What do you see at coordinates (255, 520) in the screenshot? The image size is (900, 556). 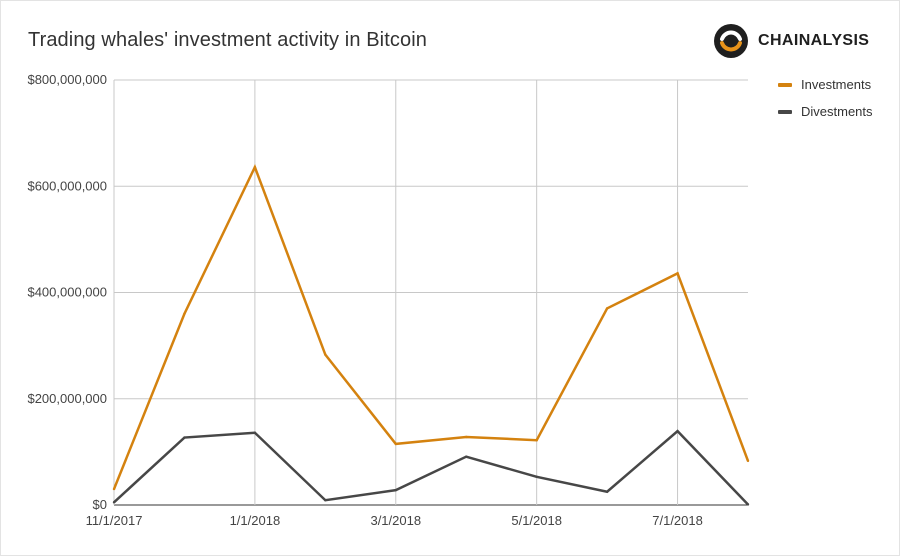 I see `x-tick-label: 1/1/2018` at bounding box center [255, 520].